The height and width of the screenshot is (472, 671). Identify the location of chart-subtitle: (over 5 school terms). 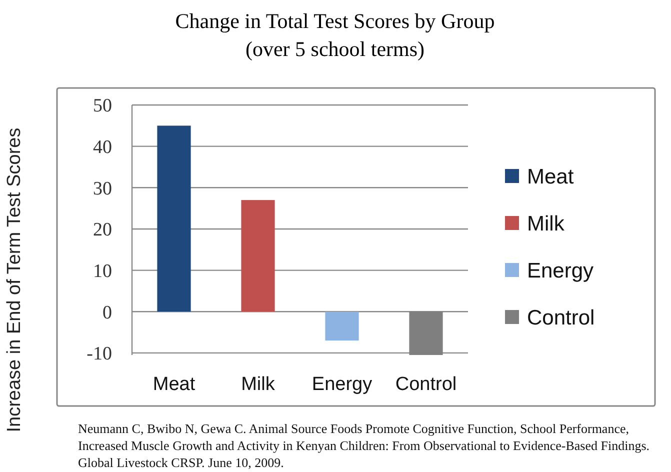
(335, 49).